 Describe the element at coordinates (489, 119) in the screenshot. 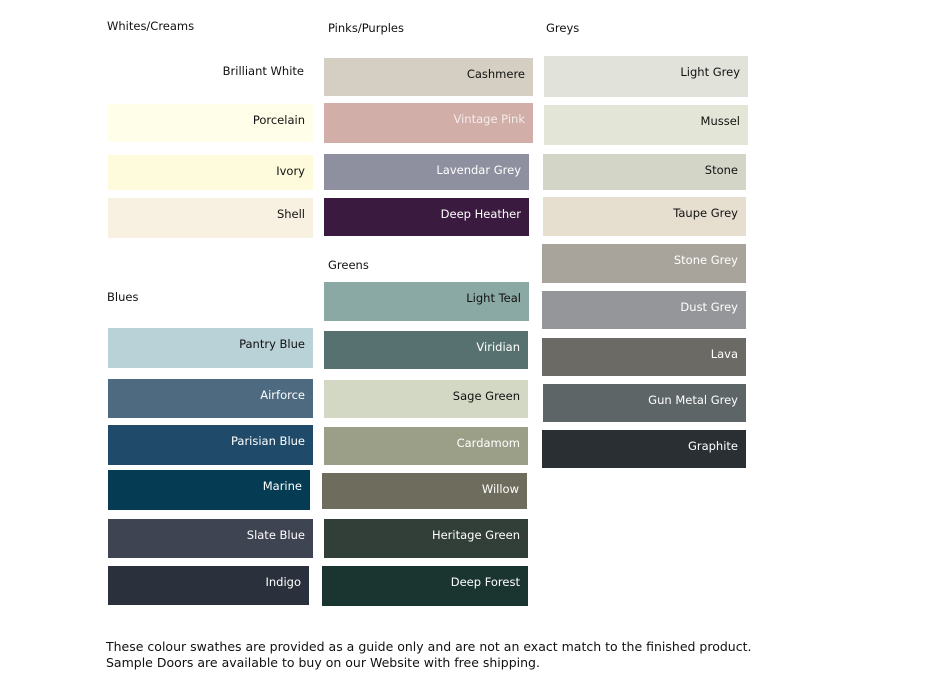

I see `swatch-name: Vintage Pink` at that location.